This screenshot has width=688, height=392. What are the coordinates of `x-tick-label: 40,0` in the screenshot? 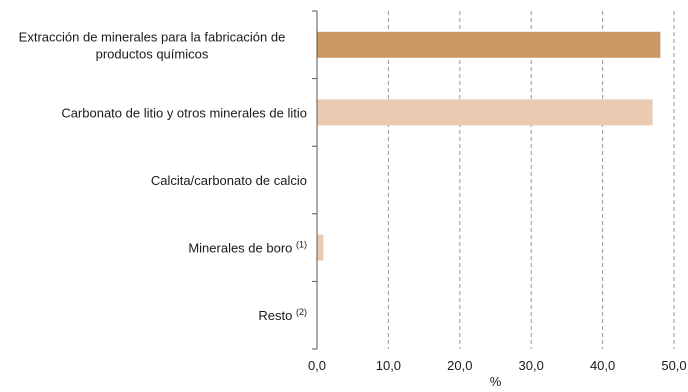 It's located at (602, 365).